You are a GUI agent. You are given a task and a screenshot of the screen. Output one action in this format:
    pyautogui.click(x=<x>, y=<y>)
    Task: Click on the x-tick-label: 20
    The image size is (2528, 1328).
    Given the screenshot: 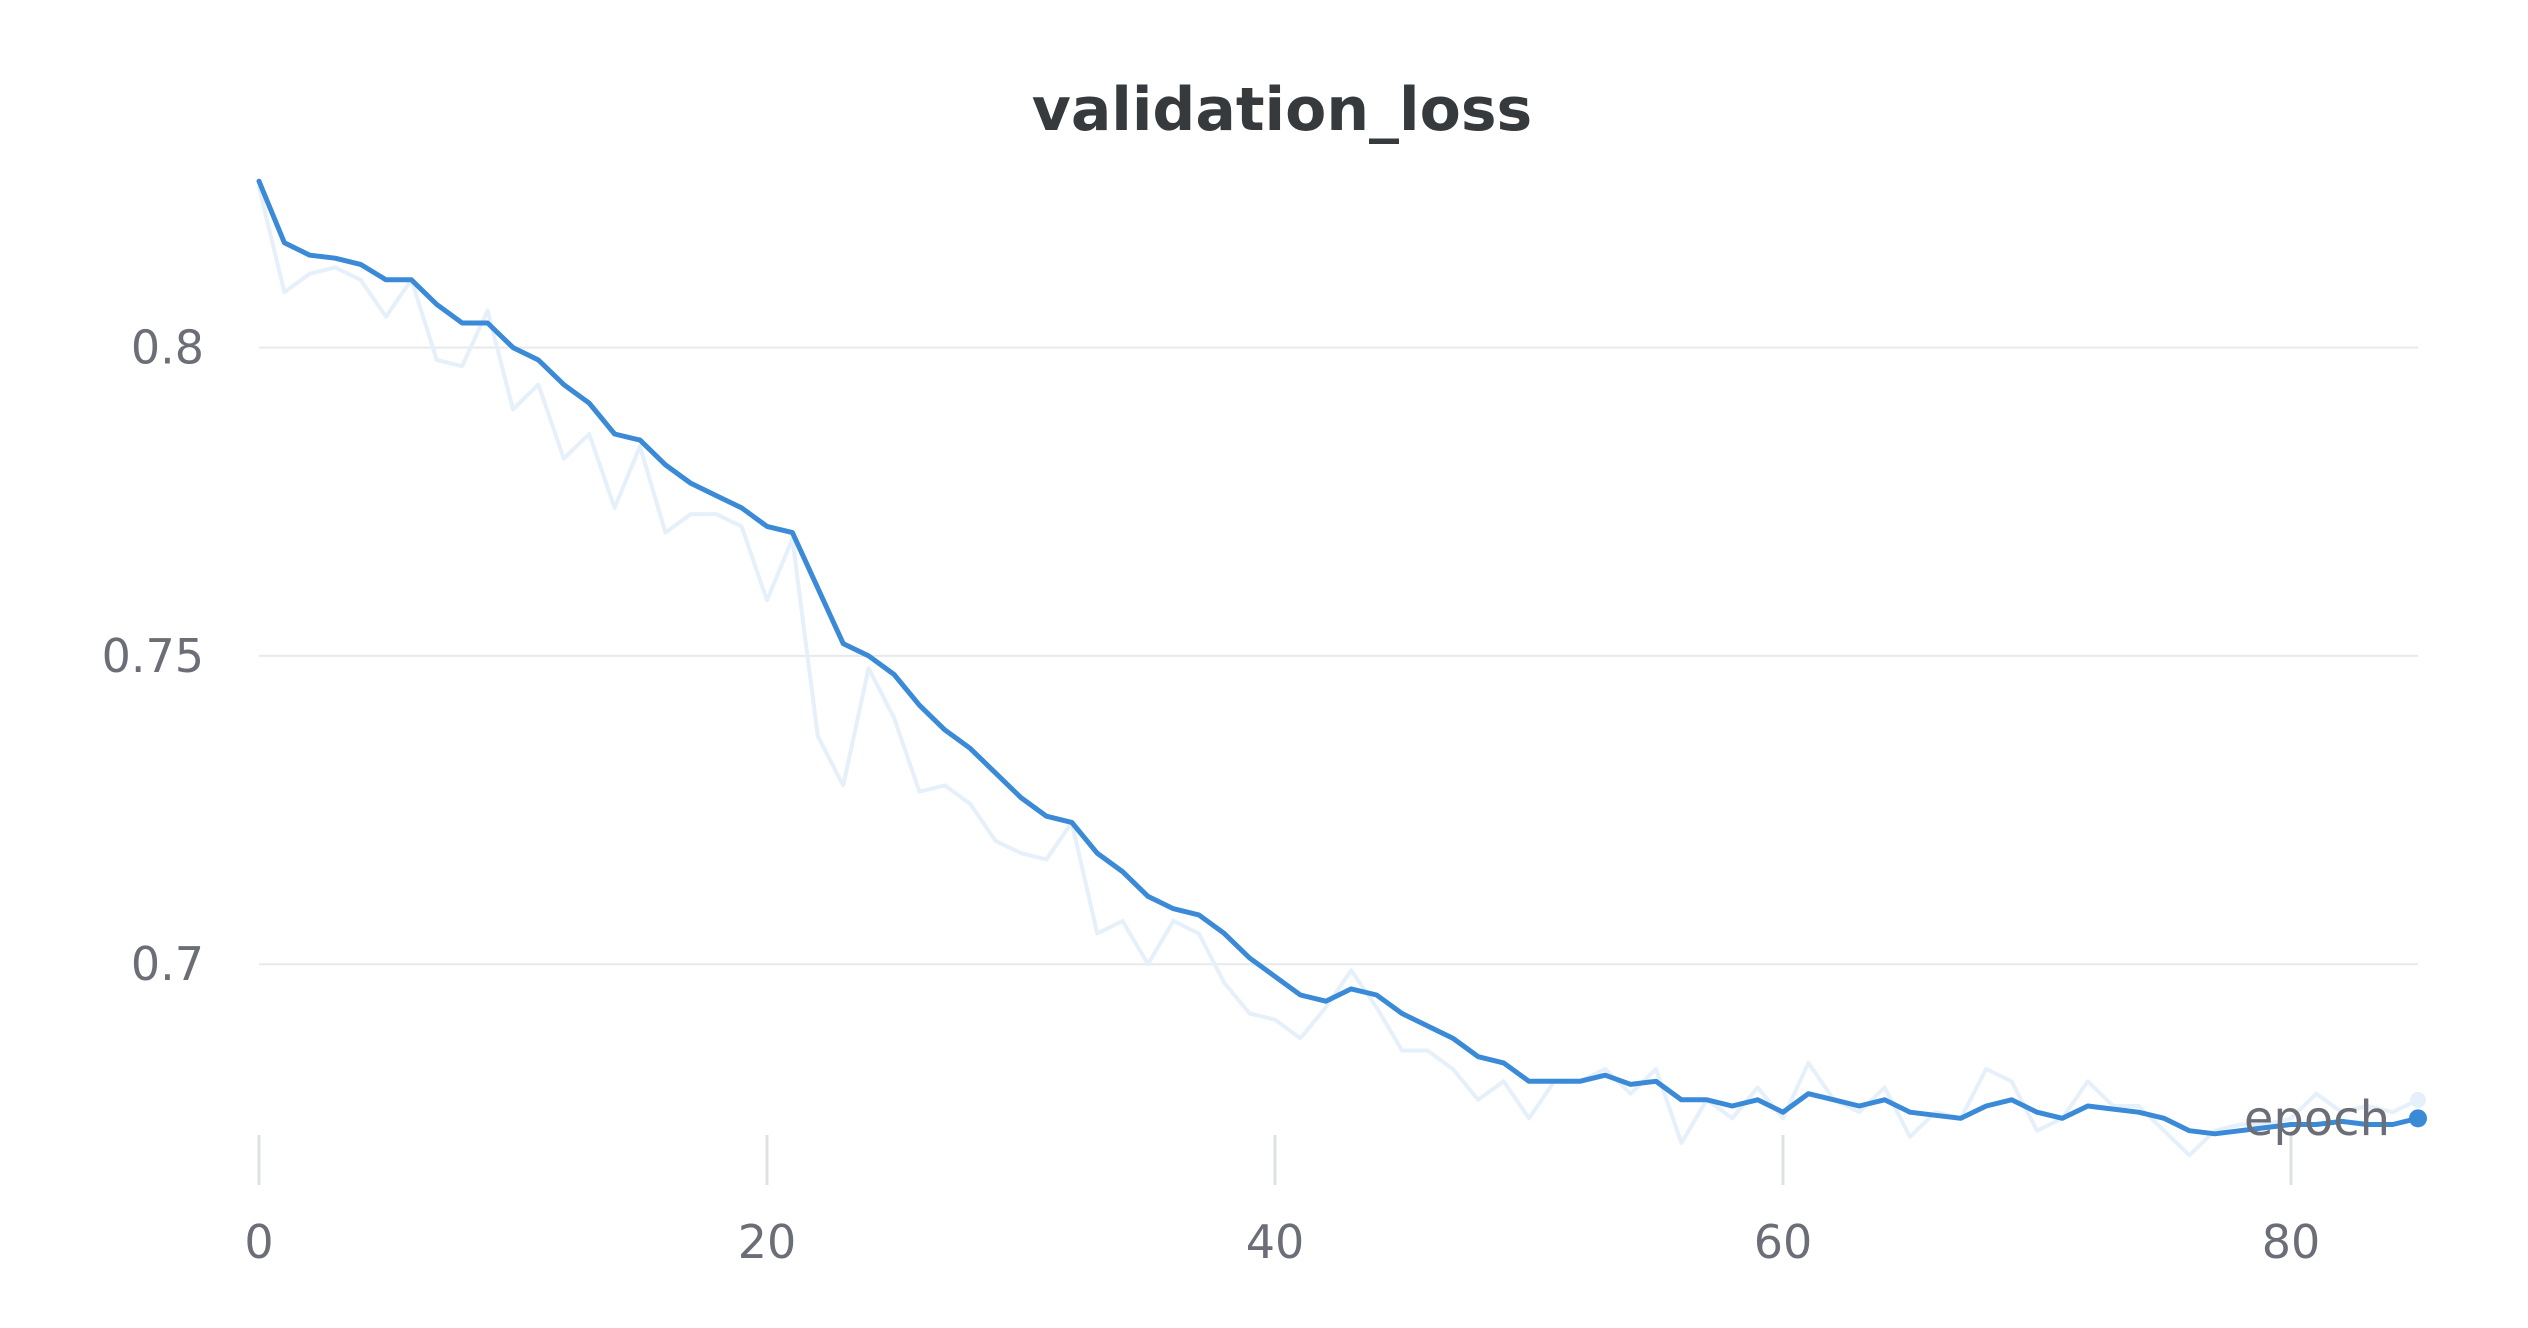 What is the action you would take?
    pyautogui.click(x=767, y=1242)
    